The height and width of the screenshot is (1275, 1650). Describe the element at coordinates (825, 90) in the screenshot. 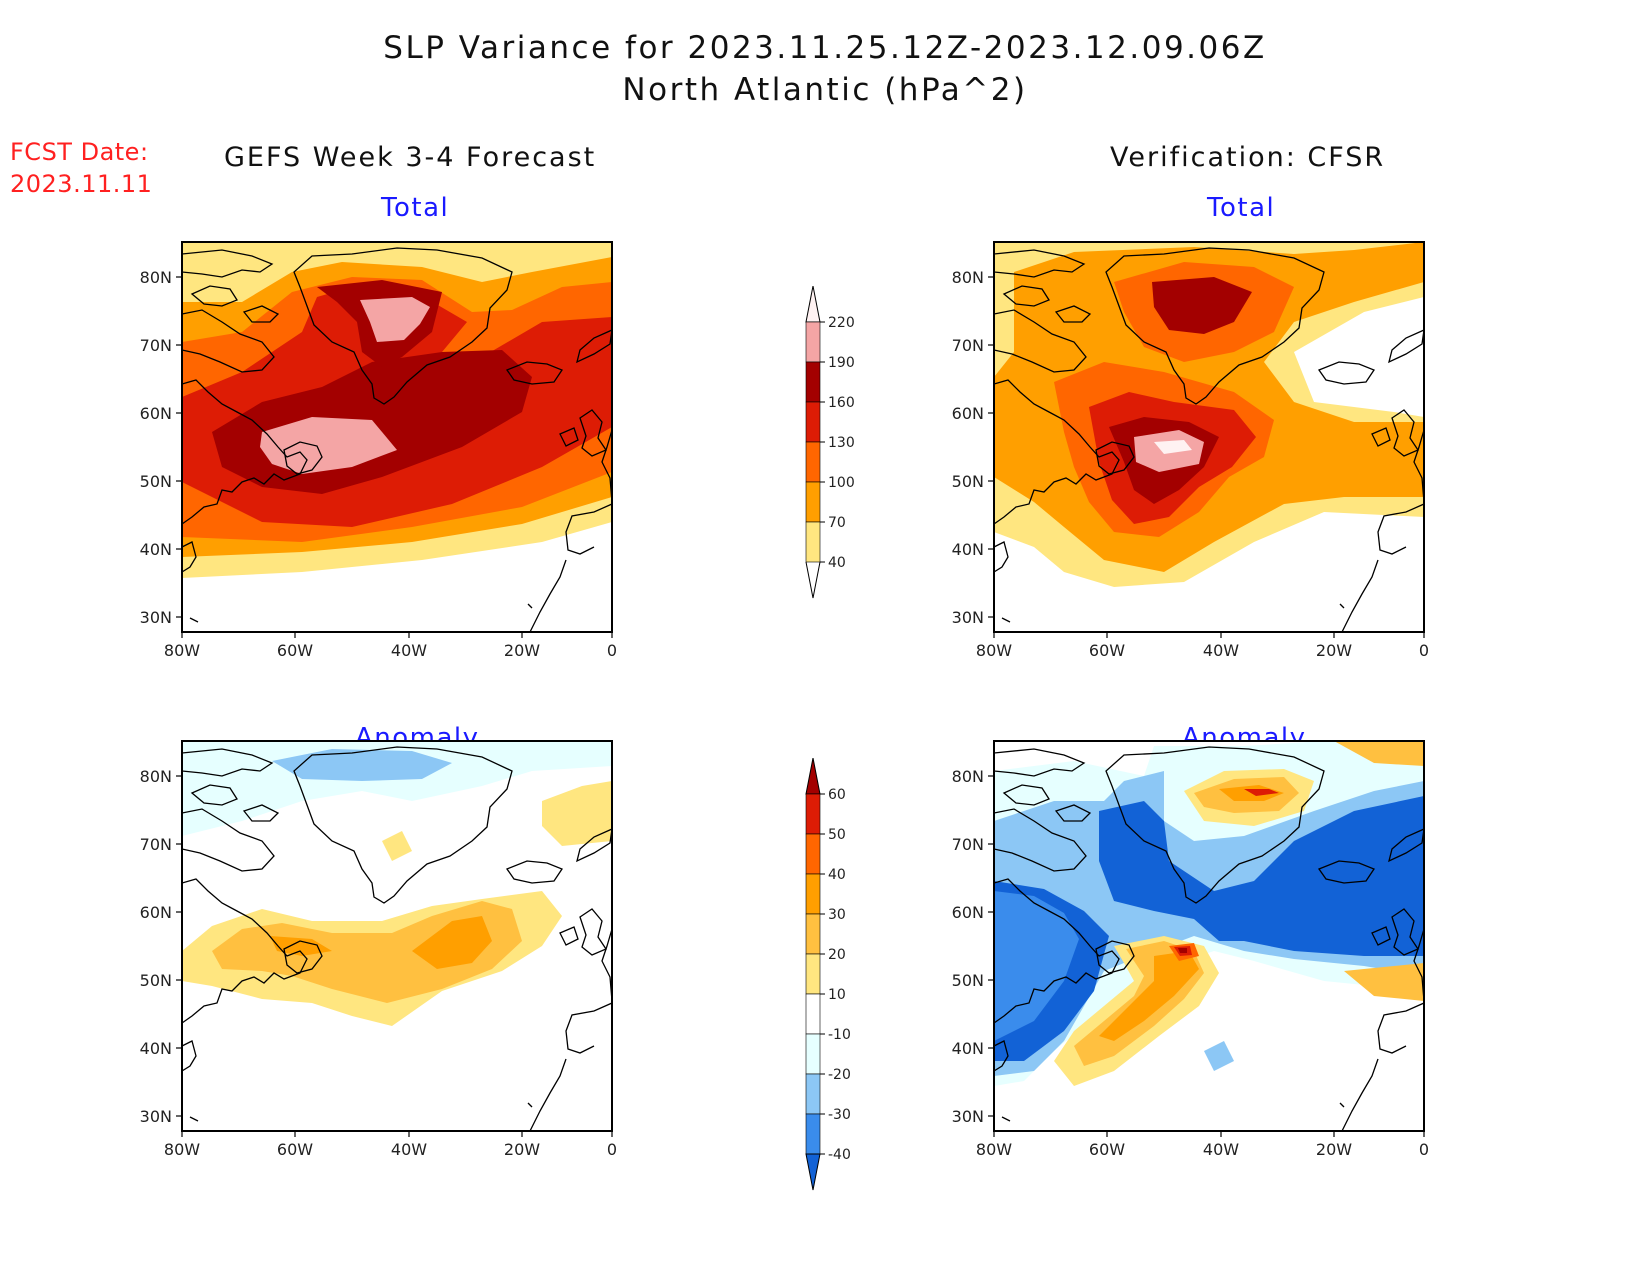

I see `figure-title-line2: North Atlantic (hPa^2)` at that location.